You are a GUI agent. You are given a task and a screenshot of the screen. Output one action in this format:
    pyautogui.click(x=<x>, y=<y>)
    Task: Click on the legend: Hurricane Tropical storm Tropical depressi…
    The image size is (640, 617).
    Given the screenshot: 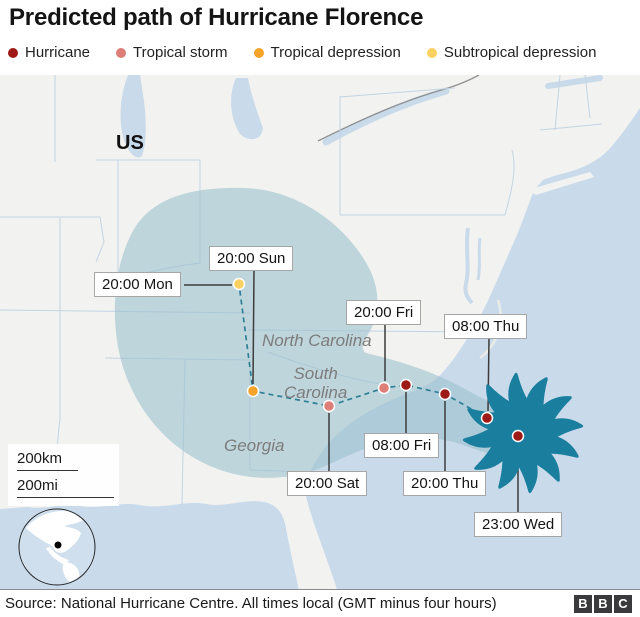 What is the action you would take?
    pyautogui.click(x=322, y=52)
    